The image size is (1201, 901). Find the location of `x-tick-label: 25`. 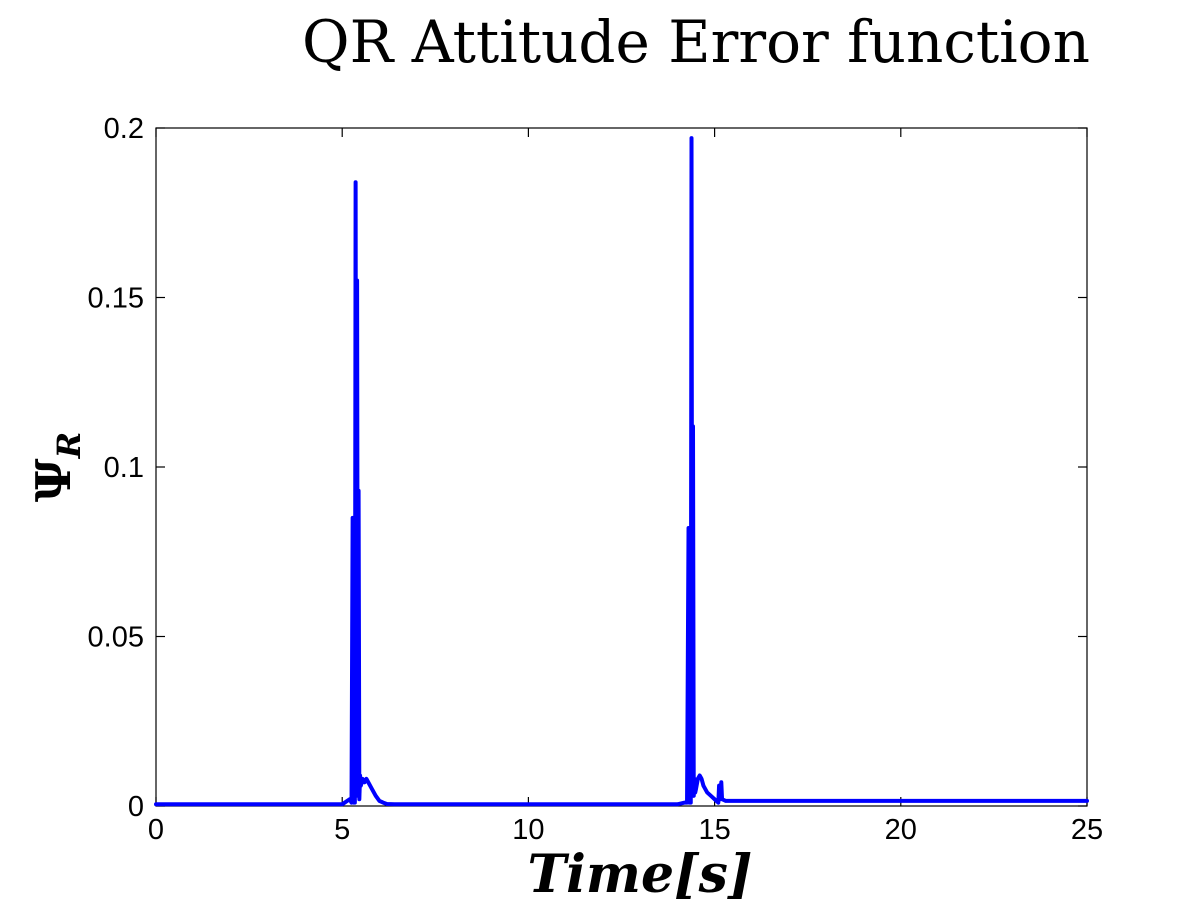

x-tick-label: 25 is located at coordinates (1087, 830).